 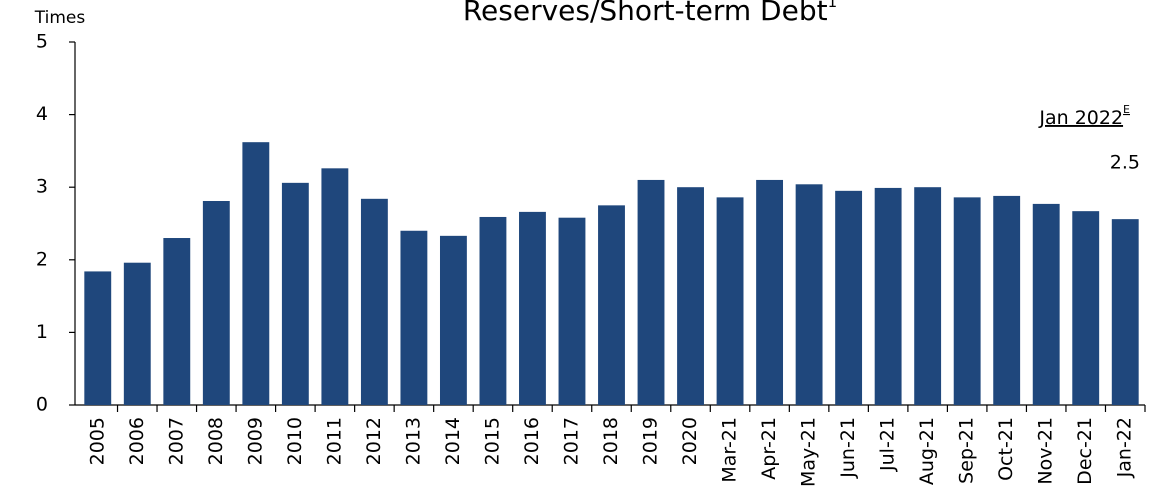 What do you see at coordinates (492, 441) in the screenshot?
I see `x-tick-label: 2015` at bounding box center [492, 441].